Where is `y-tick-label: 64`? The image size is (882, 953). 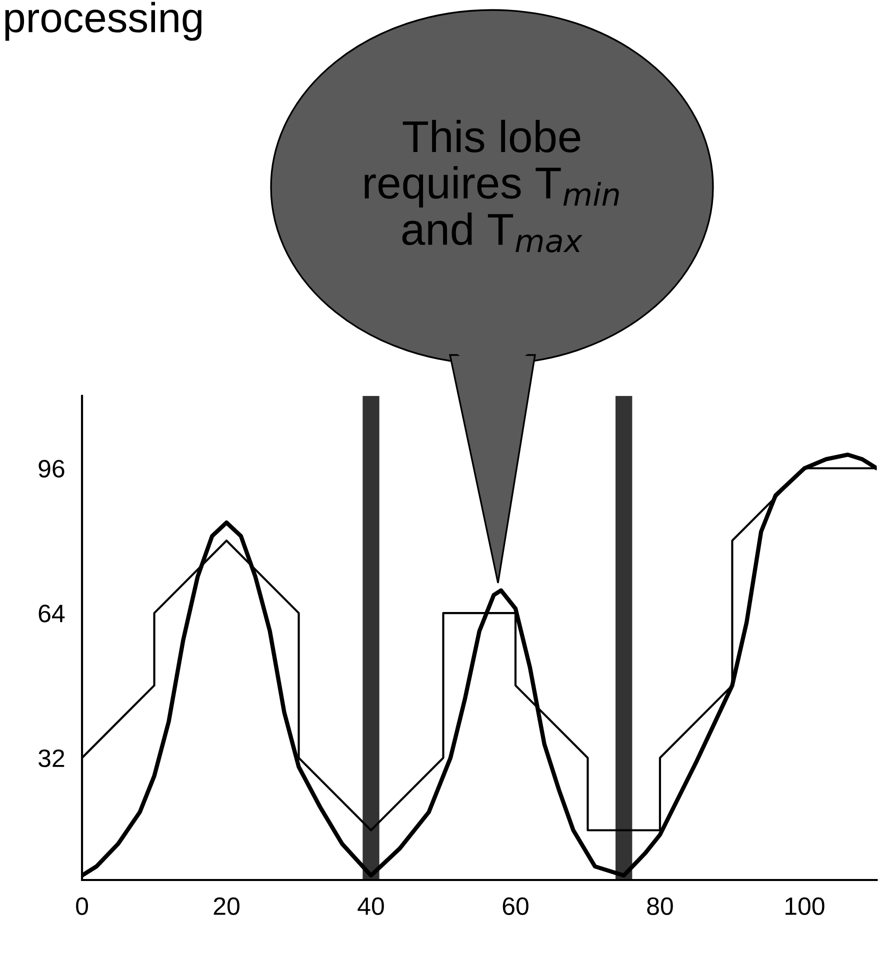
y-tick-label: 64 is located at coordinates (51, 613).